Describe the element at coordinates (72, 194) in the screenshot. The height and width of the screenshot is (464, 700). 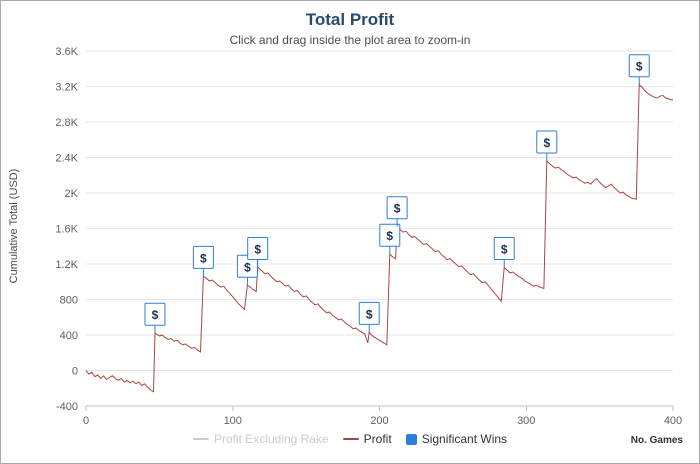
I see `svg-text: 2K` at that location.